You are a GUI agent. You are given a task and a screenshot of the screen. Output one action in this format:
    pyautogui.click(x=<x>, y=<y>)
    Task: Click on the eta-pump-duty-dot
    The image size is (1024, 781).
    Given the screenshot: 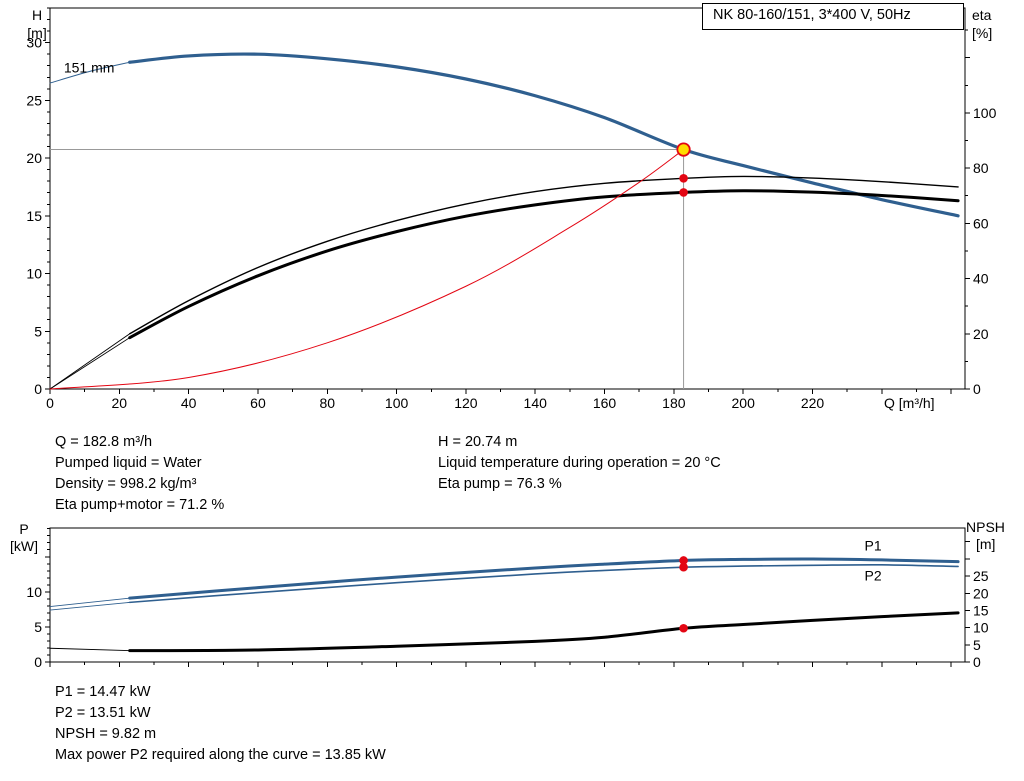 What is the action you would take?
    pyautogui.click(x=683, y=178)
    